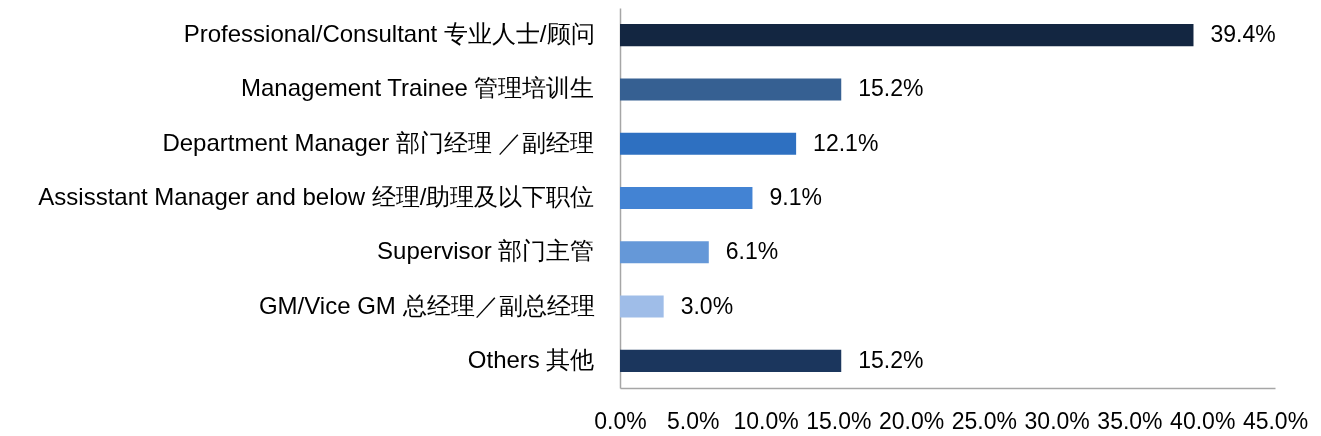 The image size is (1321, 436). I want to click on y-tick-label: Assisstant Manager and below 经理/助理及以下职位, so click(316, 196).